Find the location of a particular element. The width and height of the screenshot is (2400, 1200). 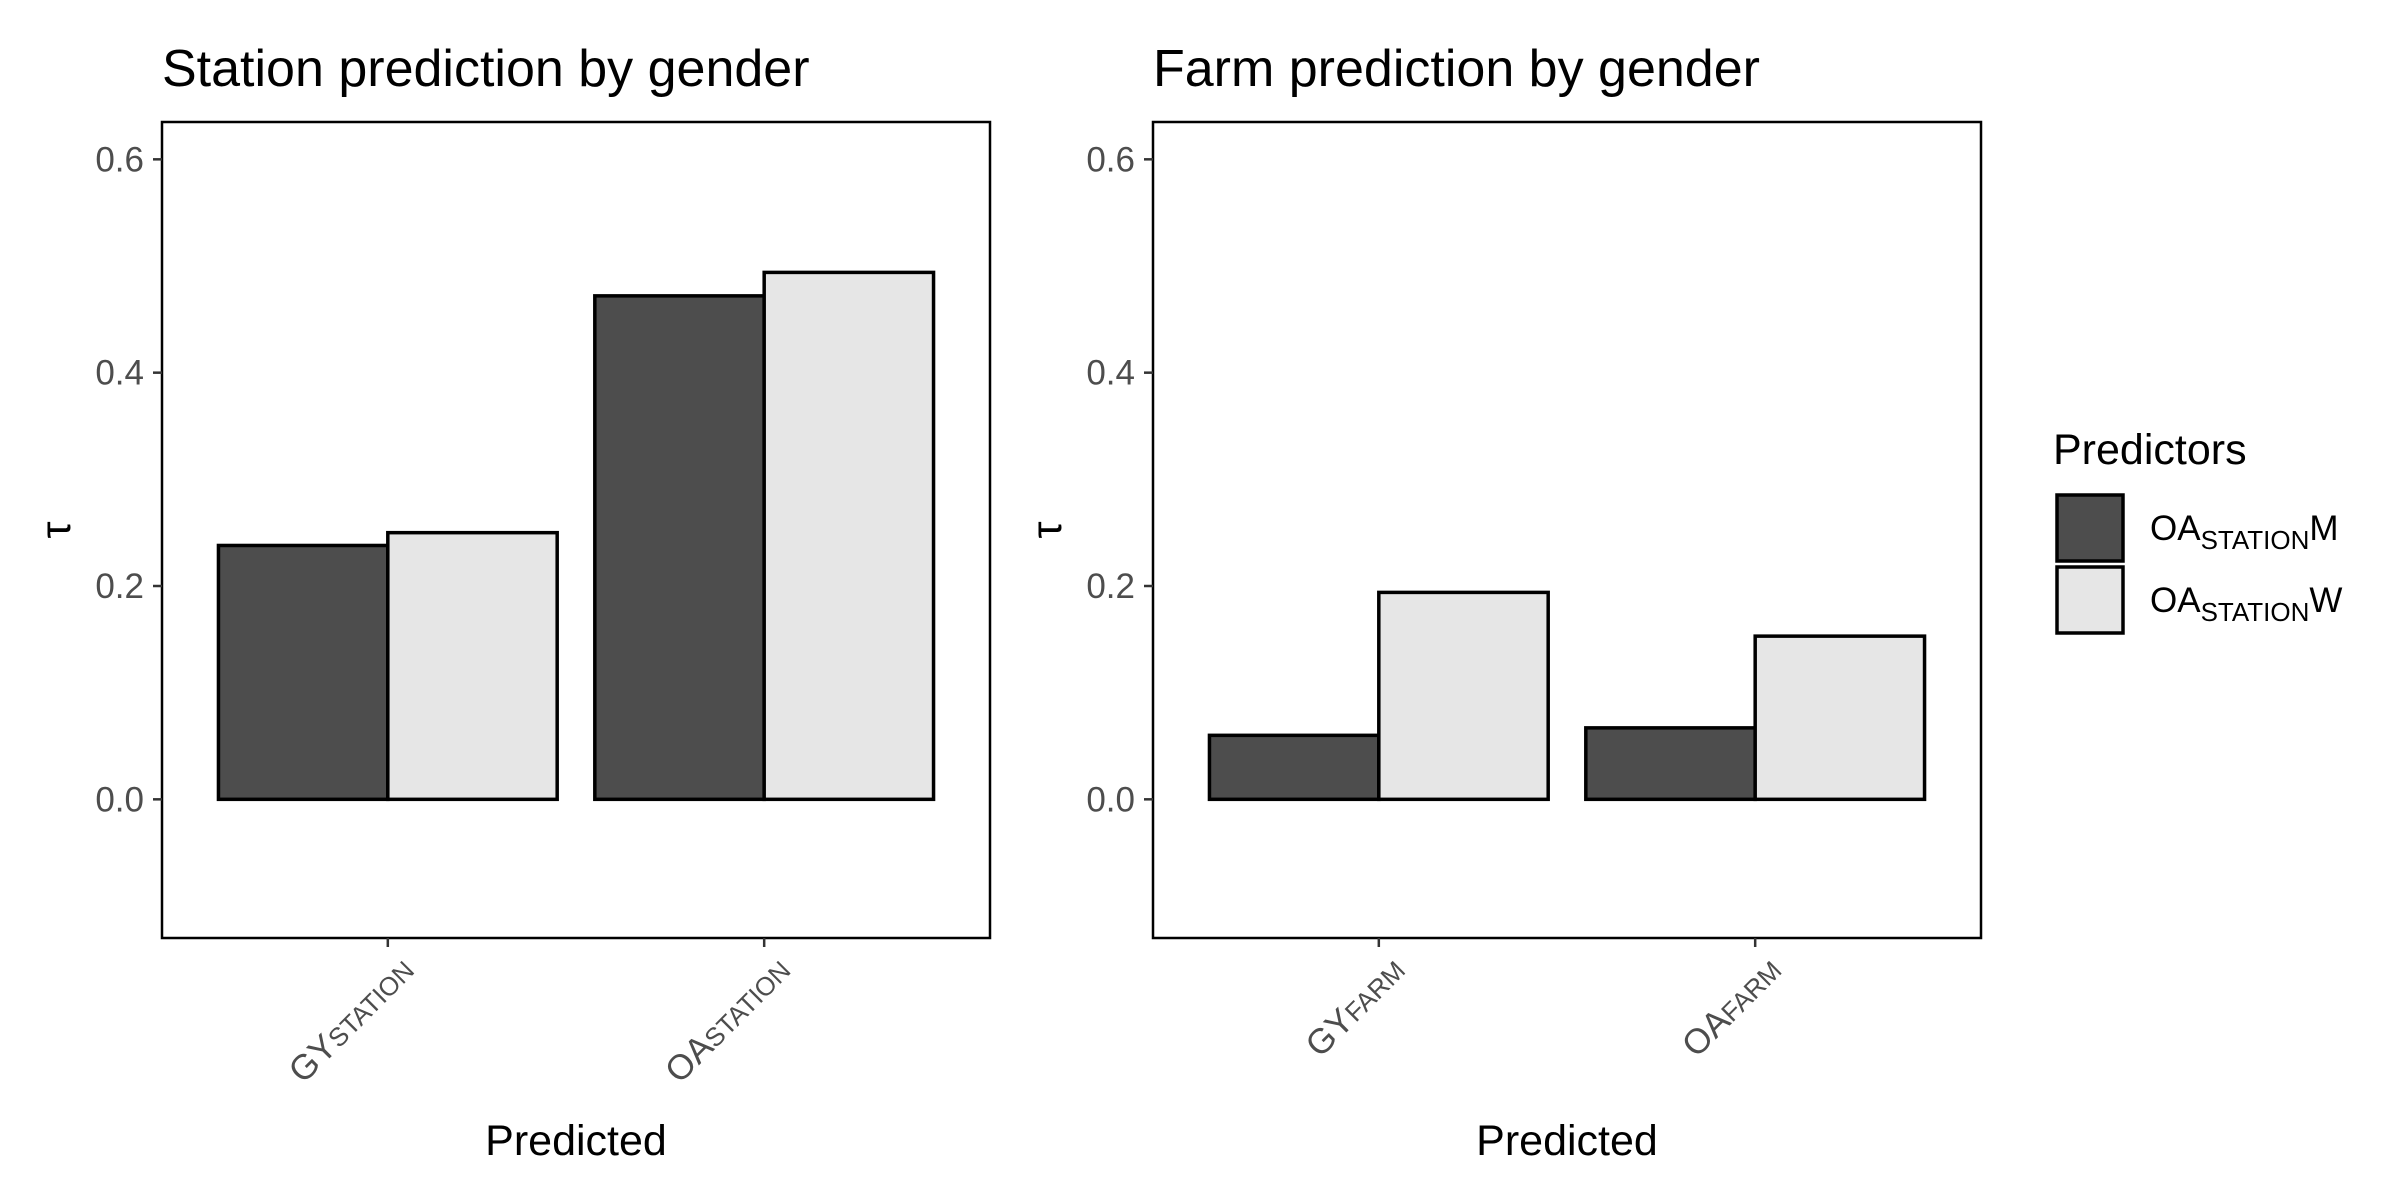

legend-label-1: OASTATIONW is located at coordinates (2246, 604).